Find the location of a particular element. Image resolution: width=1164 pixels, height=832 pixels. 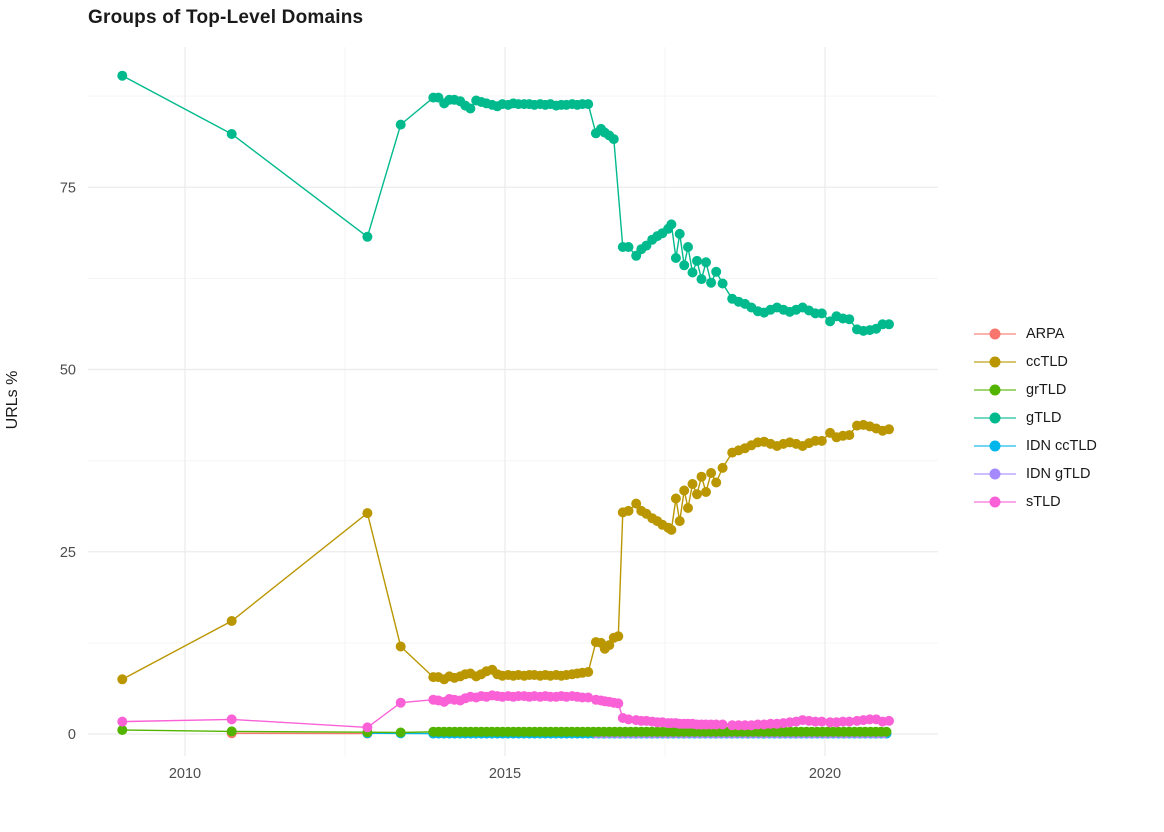

y-tick-label: 25 is located at coordinates (68, 553).